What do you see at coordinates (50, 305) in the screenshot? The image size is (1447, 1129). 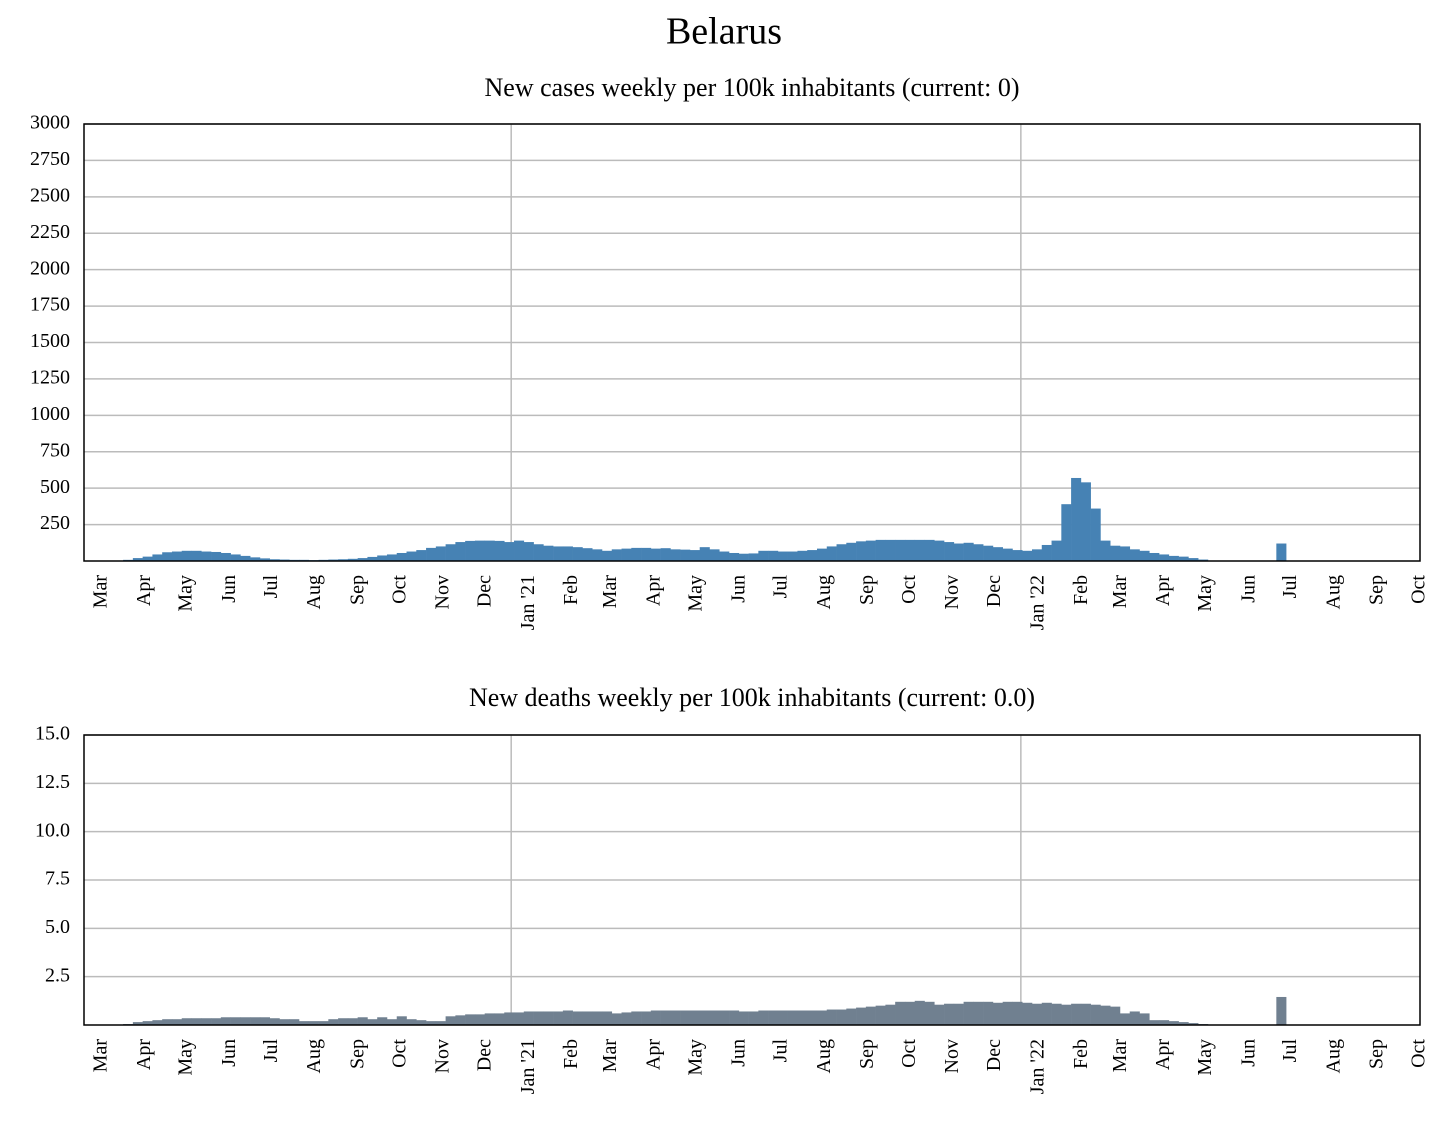 I see `y-tick-label: 1750` at bounding box center [50, 305].